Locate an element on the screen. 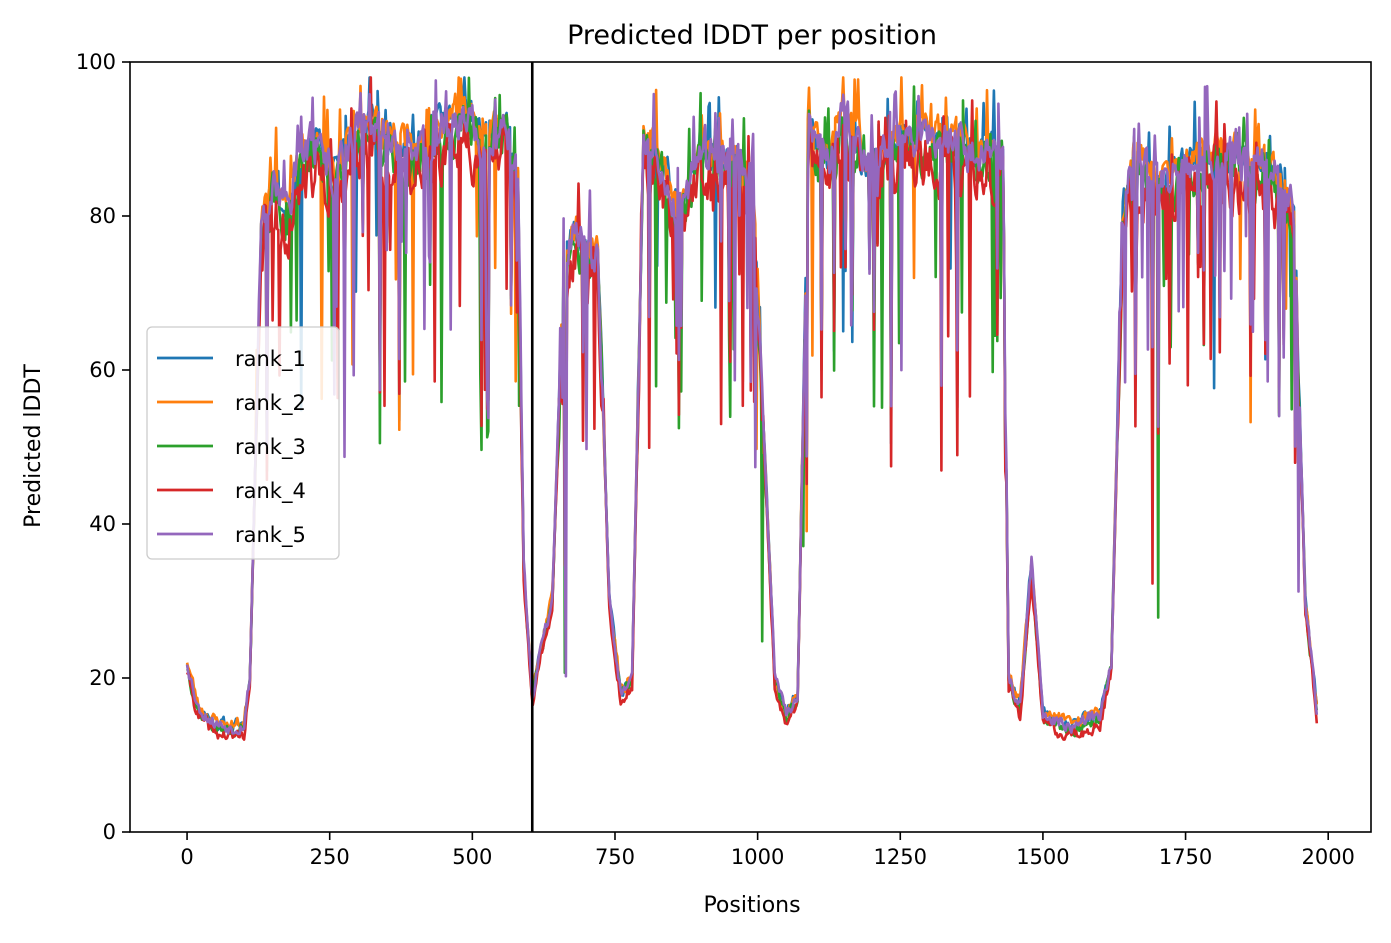 This screenshot has height=943, width=1391. legend-label: rank_4 is located at coordinates (270, 491).